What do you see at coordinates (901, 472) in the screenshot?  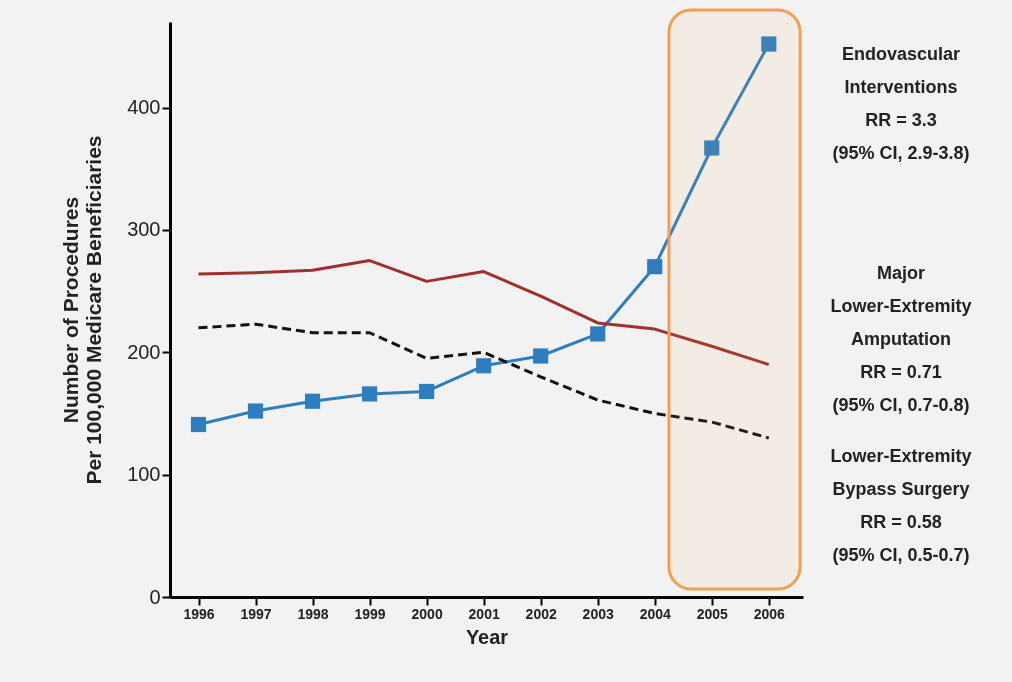 I see `text: Lower-Extremity Bypass Surgery` at bounding box center [901, 472].